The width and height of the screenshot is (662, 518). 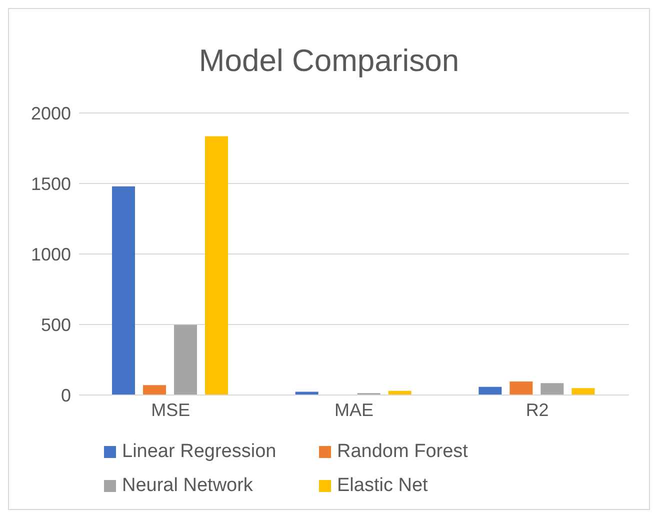 I want to click on y-tick-label: 2000, so click(x=50, y=113).